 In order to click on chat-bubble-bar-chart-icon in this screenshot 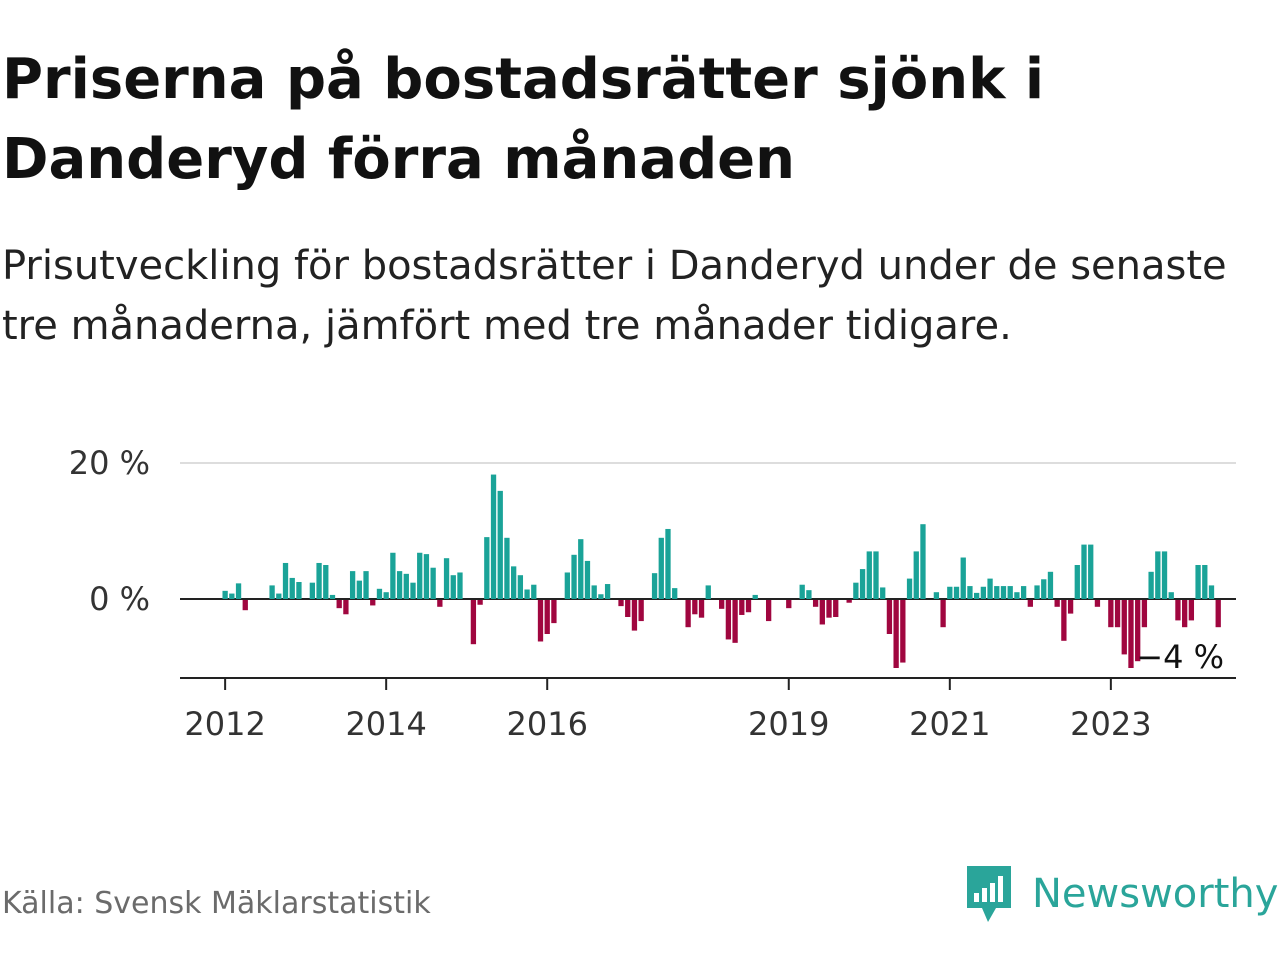, I will do `click(989, 894)`.